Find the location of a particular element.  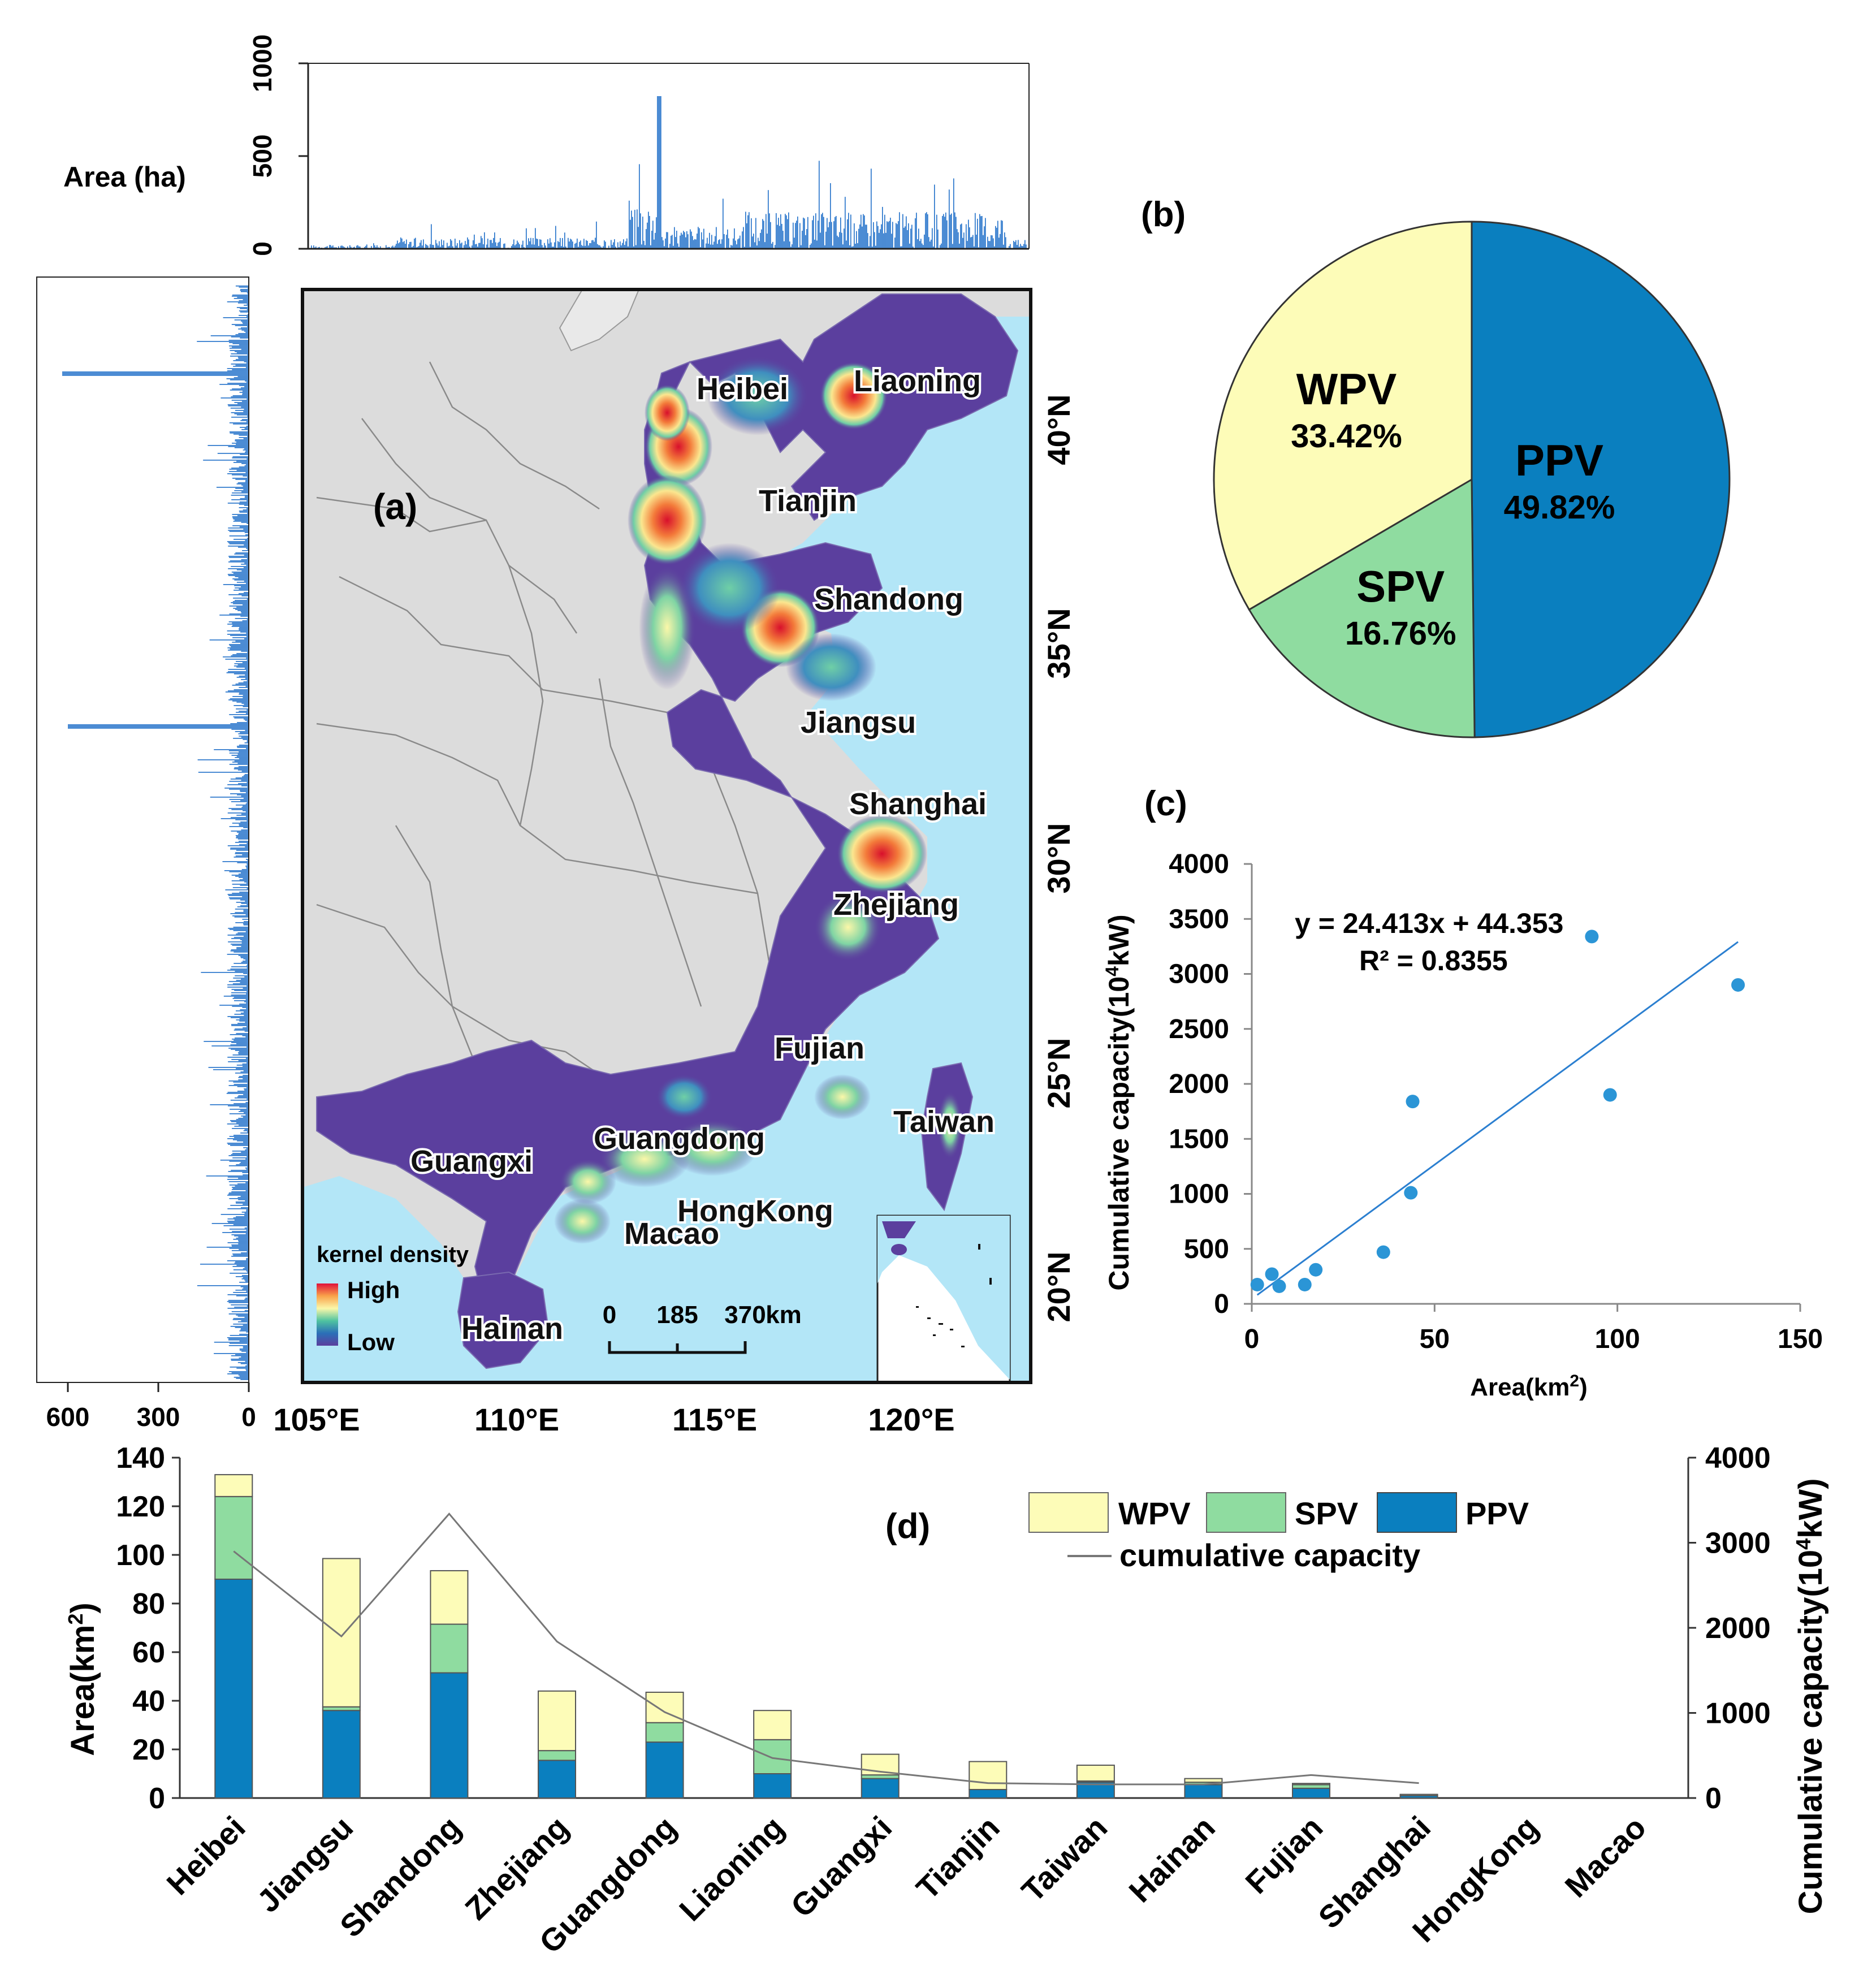

bar-segment-wpv is located at coordinates (988, 1775).